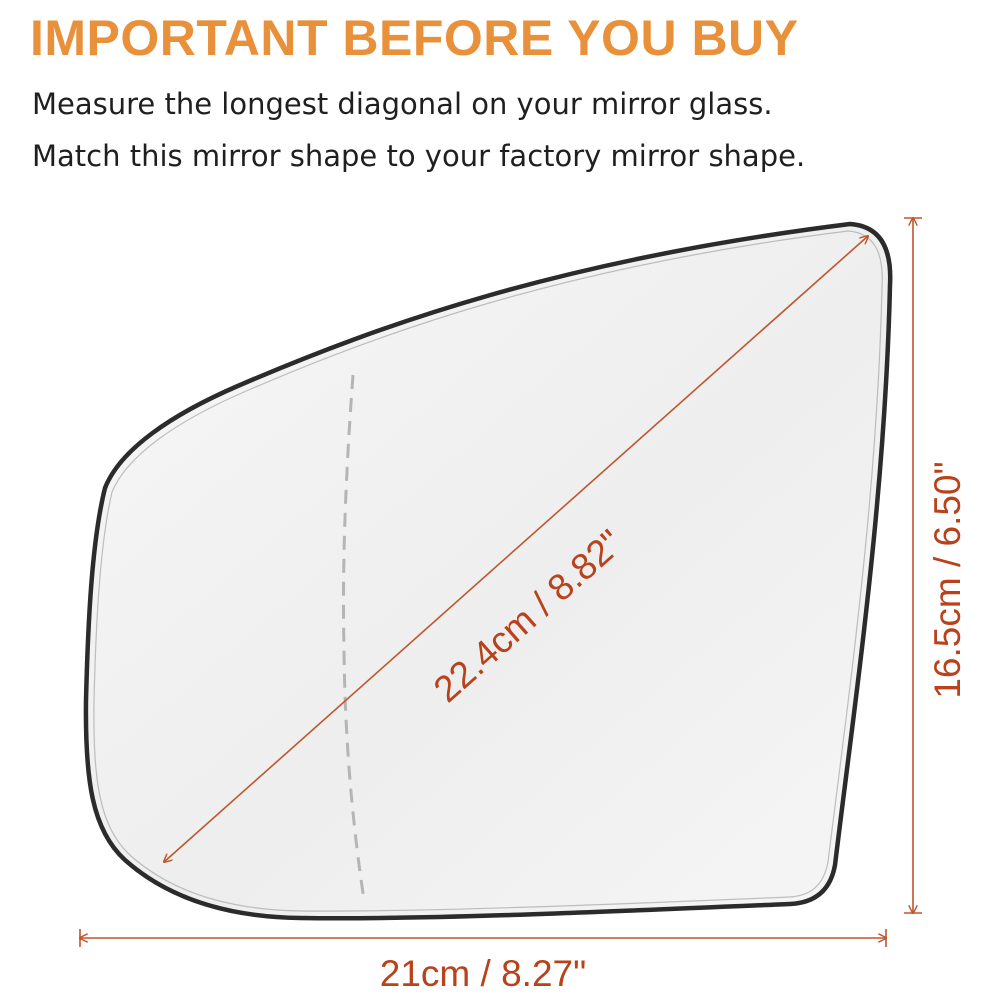 This screenshot has width=1000, height=1000. What do you see at coordinates (414, 38) in the screenshot?
I see `headline: IMPORTANT BEFORE YOU BUY` at bounding box center [414, 38].